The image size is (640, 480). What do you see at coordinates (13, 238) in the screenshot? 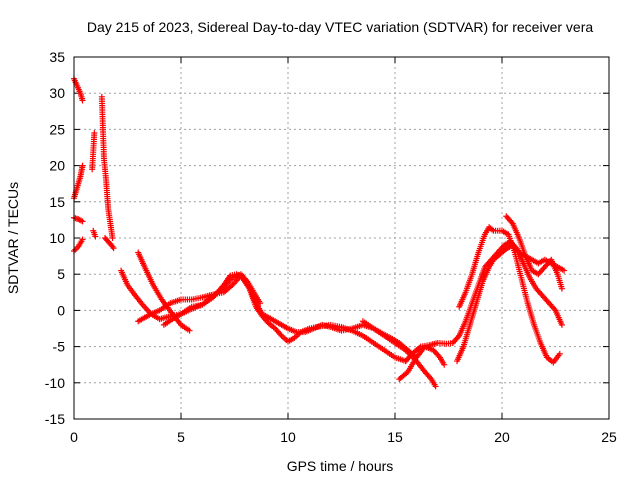
I see `y-axis-label: SDTVAR / TECUs` at bounding box center [13, 238].